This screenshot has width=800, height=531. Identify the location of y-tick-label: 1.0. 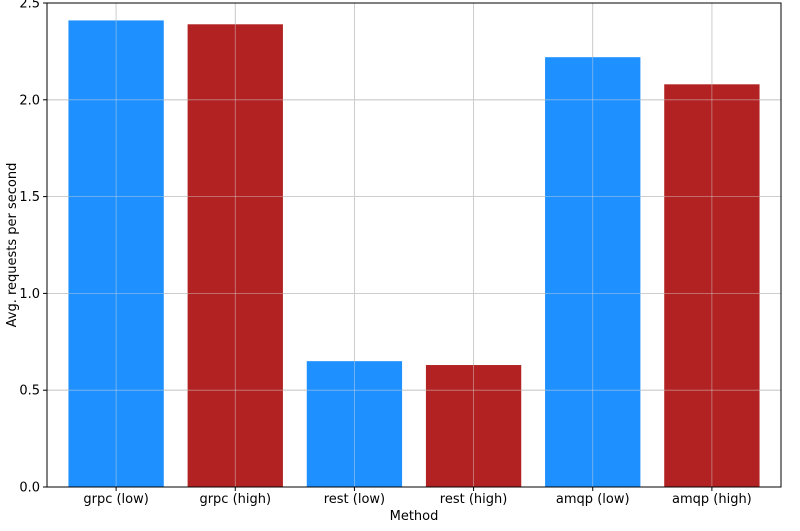
(29, 294).